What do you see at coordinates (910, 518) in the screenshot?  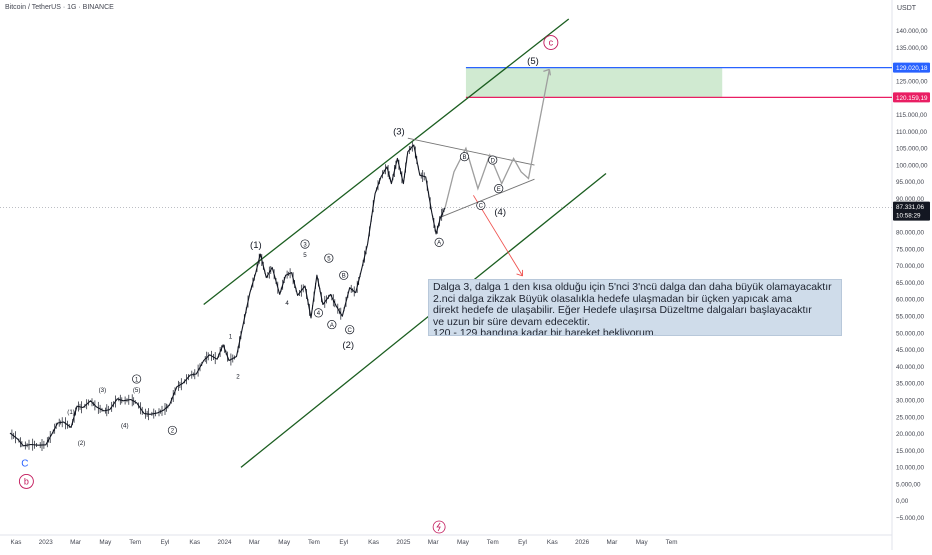 I see `y-tick-label: −5.000,00` at bounding box center [910, 518].